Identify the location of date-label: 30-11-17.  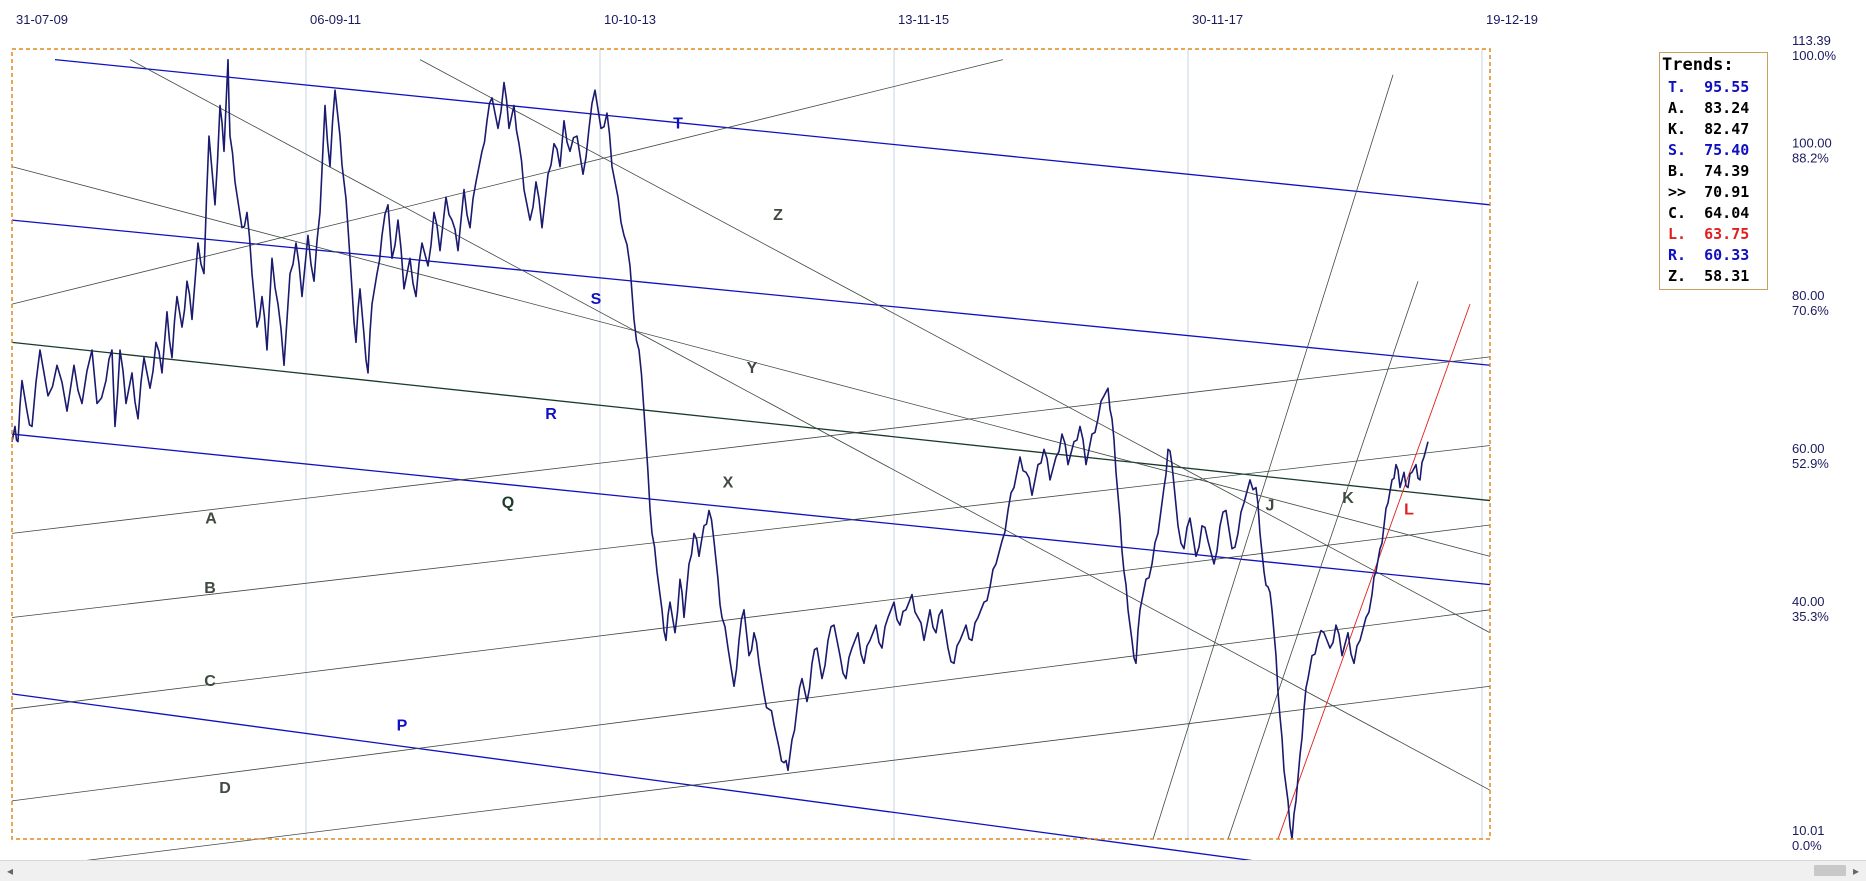
(1217, 19).